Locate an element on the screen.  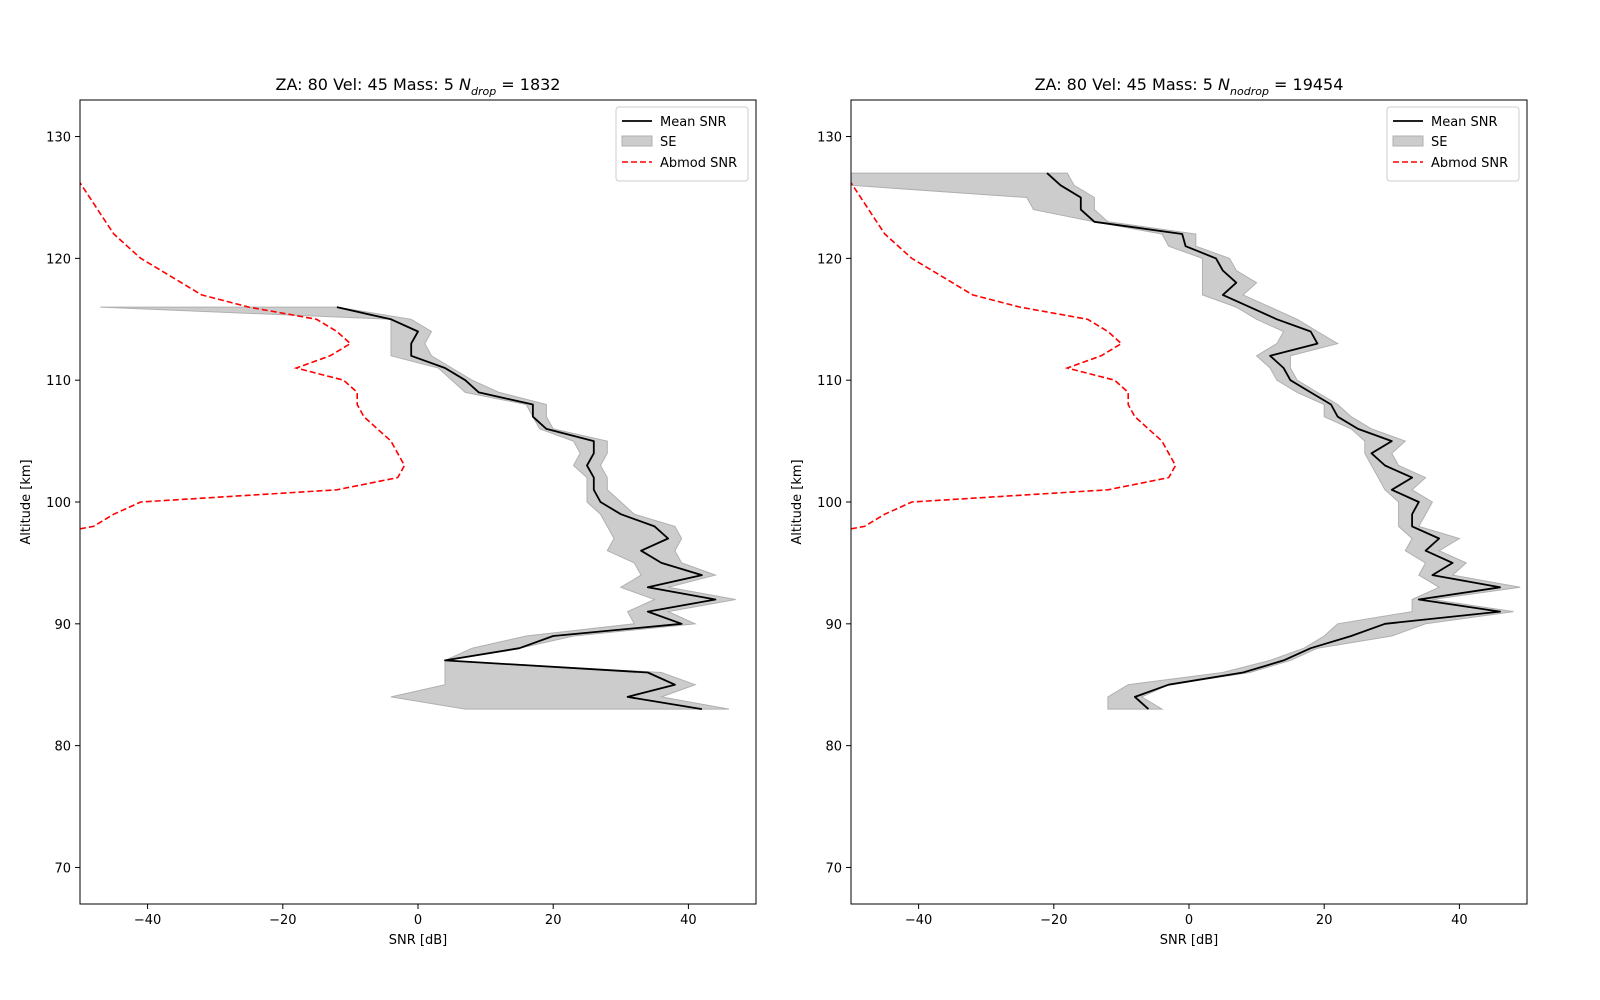
chart-title: ZA: 80 Vel: 45 Mass: 5 Nnodrop = 19454 is located at coordinates (1189, 86).